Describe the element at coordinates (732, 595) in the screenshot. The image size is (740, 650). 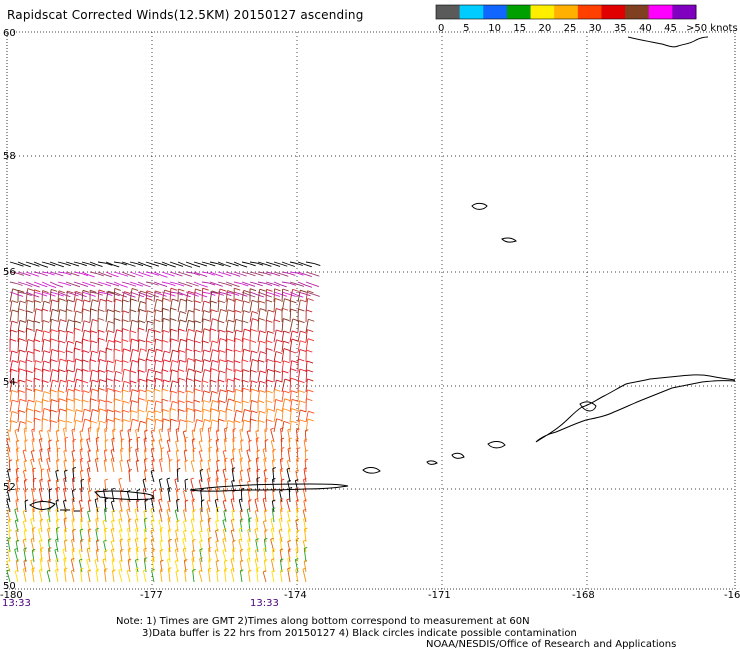
I see `lon-label: -16` at that location.